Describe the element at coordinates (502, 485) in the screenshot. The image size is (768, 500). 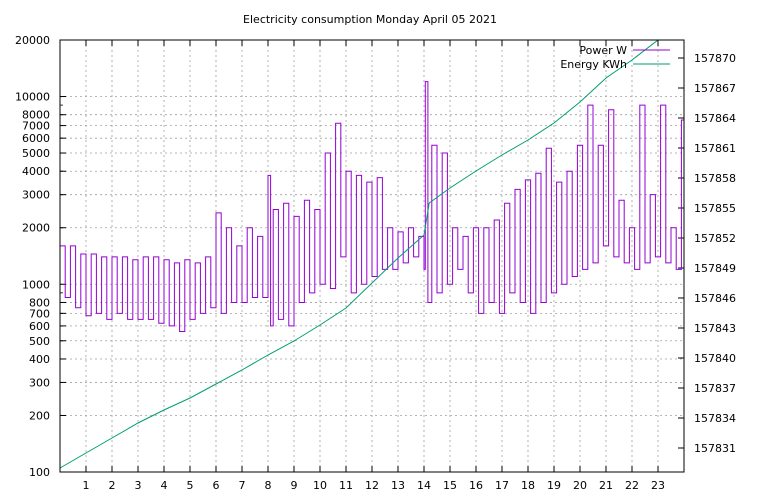
I see `x-tick-label: 17` at that location.